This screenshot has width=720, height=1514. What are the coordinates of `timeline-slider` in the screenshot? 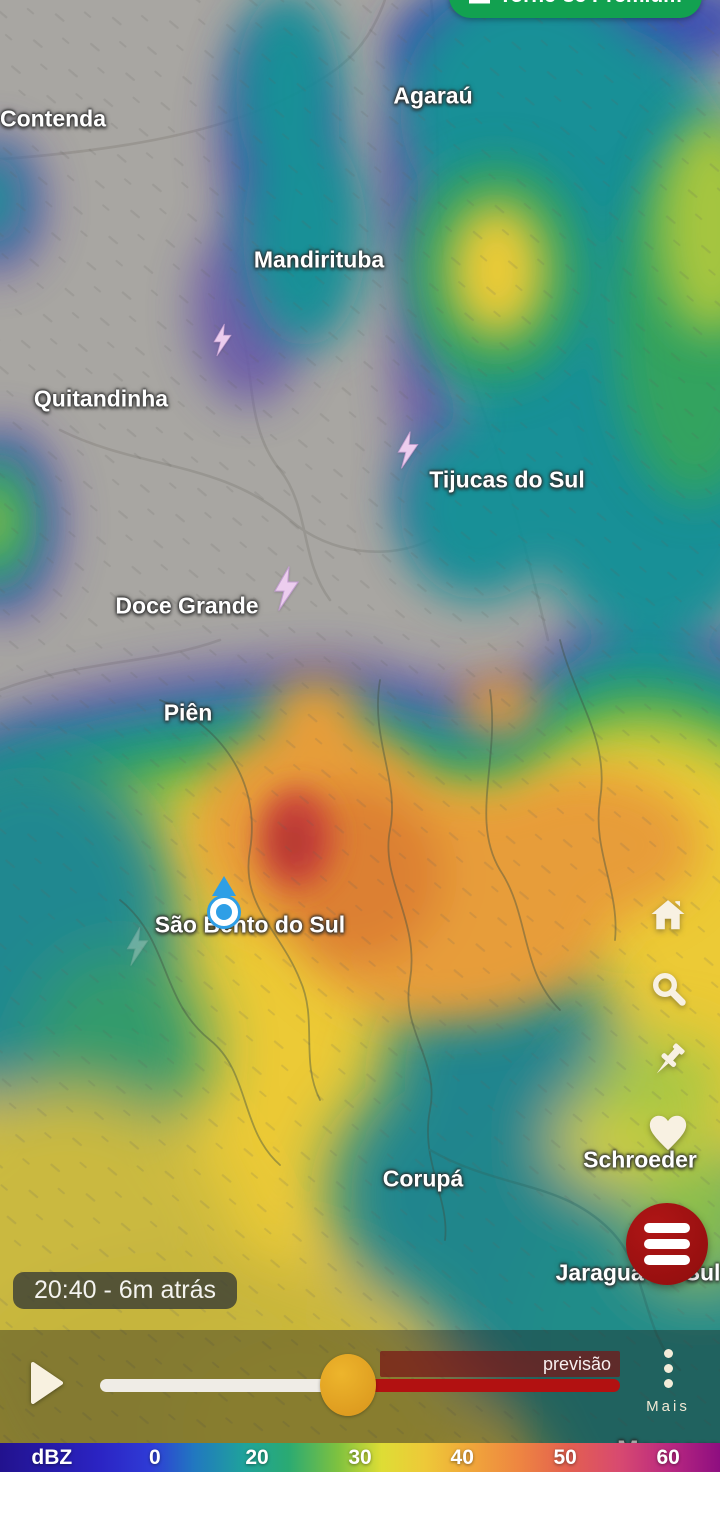 It's located at (360, 1385).